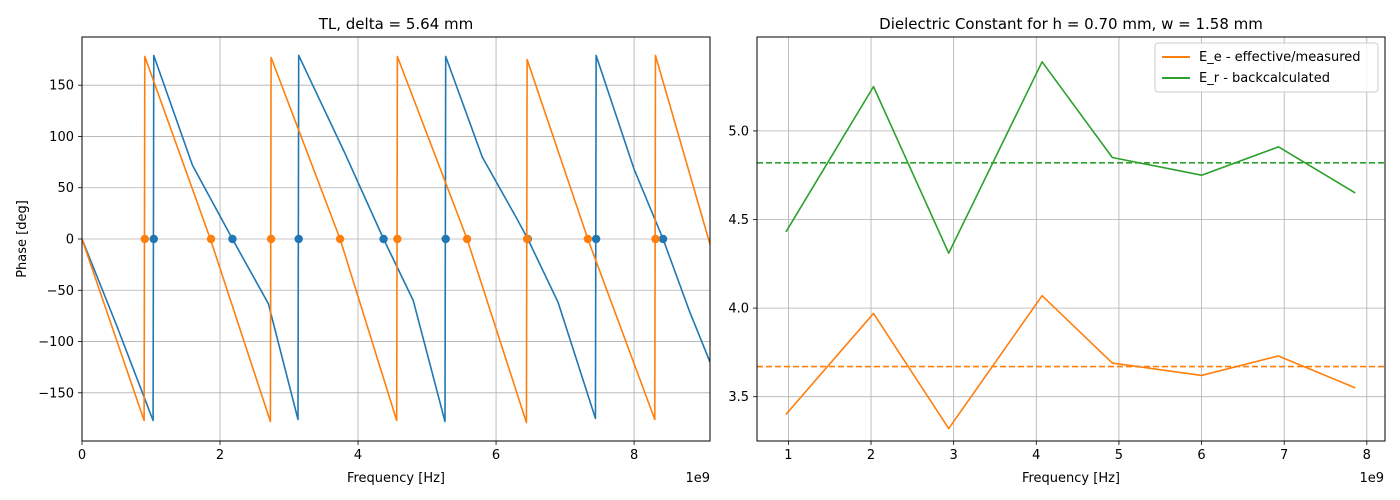 The height and width of the screenshot is (500, 1400). What do you see at coordinates (56, 393) in the screenshot?
I see `y-tick-label: −150` at bounding box center [56, 393].